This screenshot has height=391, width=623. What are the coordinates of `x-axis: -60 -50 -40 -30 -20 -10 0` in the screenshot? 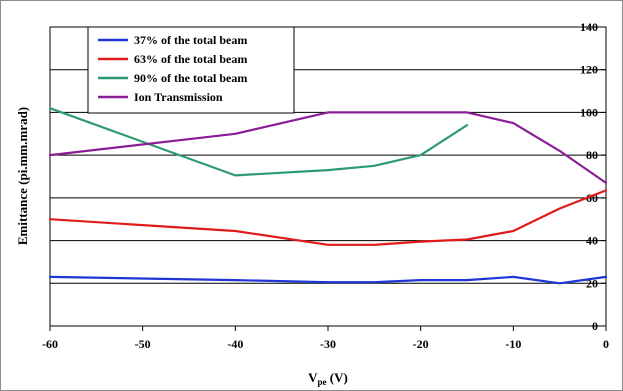 It's located at (325, 338).